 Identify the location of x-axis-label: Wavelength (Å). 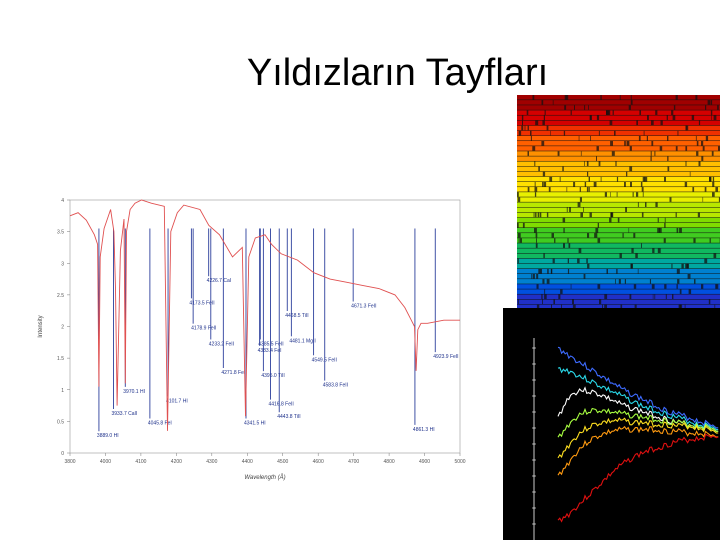
(264, 477).